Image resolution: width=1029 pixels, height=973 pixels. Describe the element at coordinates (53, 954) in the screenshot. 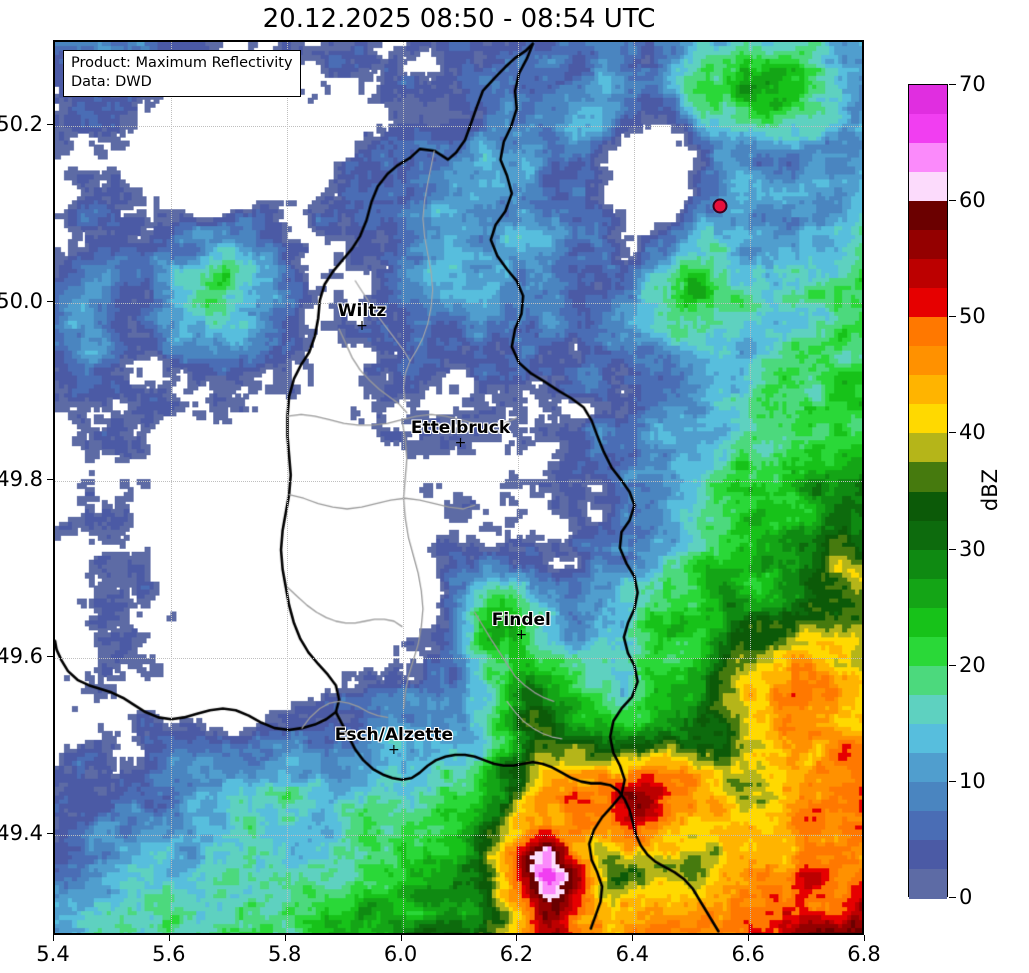

I see `x-axis-tick-label: 5.4` at that location.